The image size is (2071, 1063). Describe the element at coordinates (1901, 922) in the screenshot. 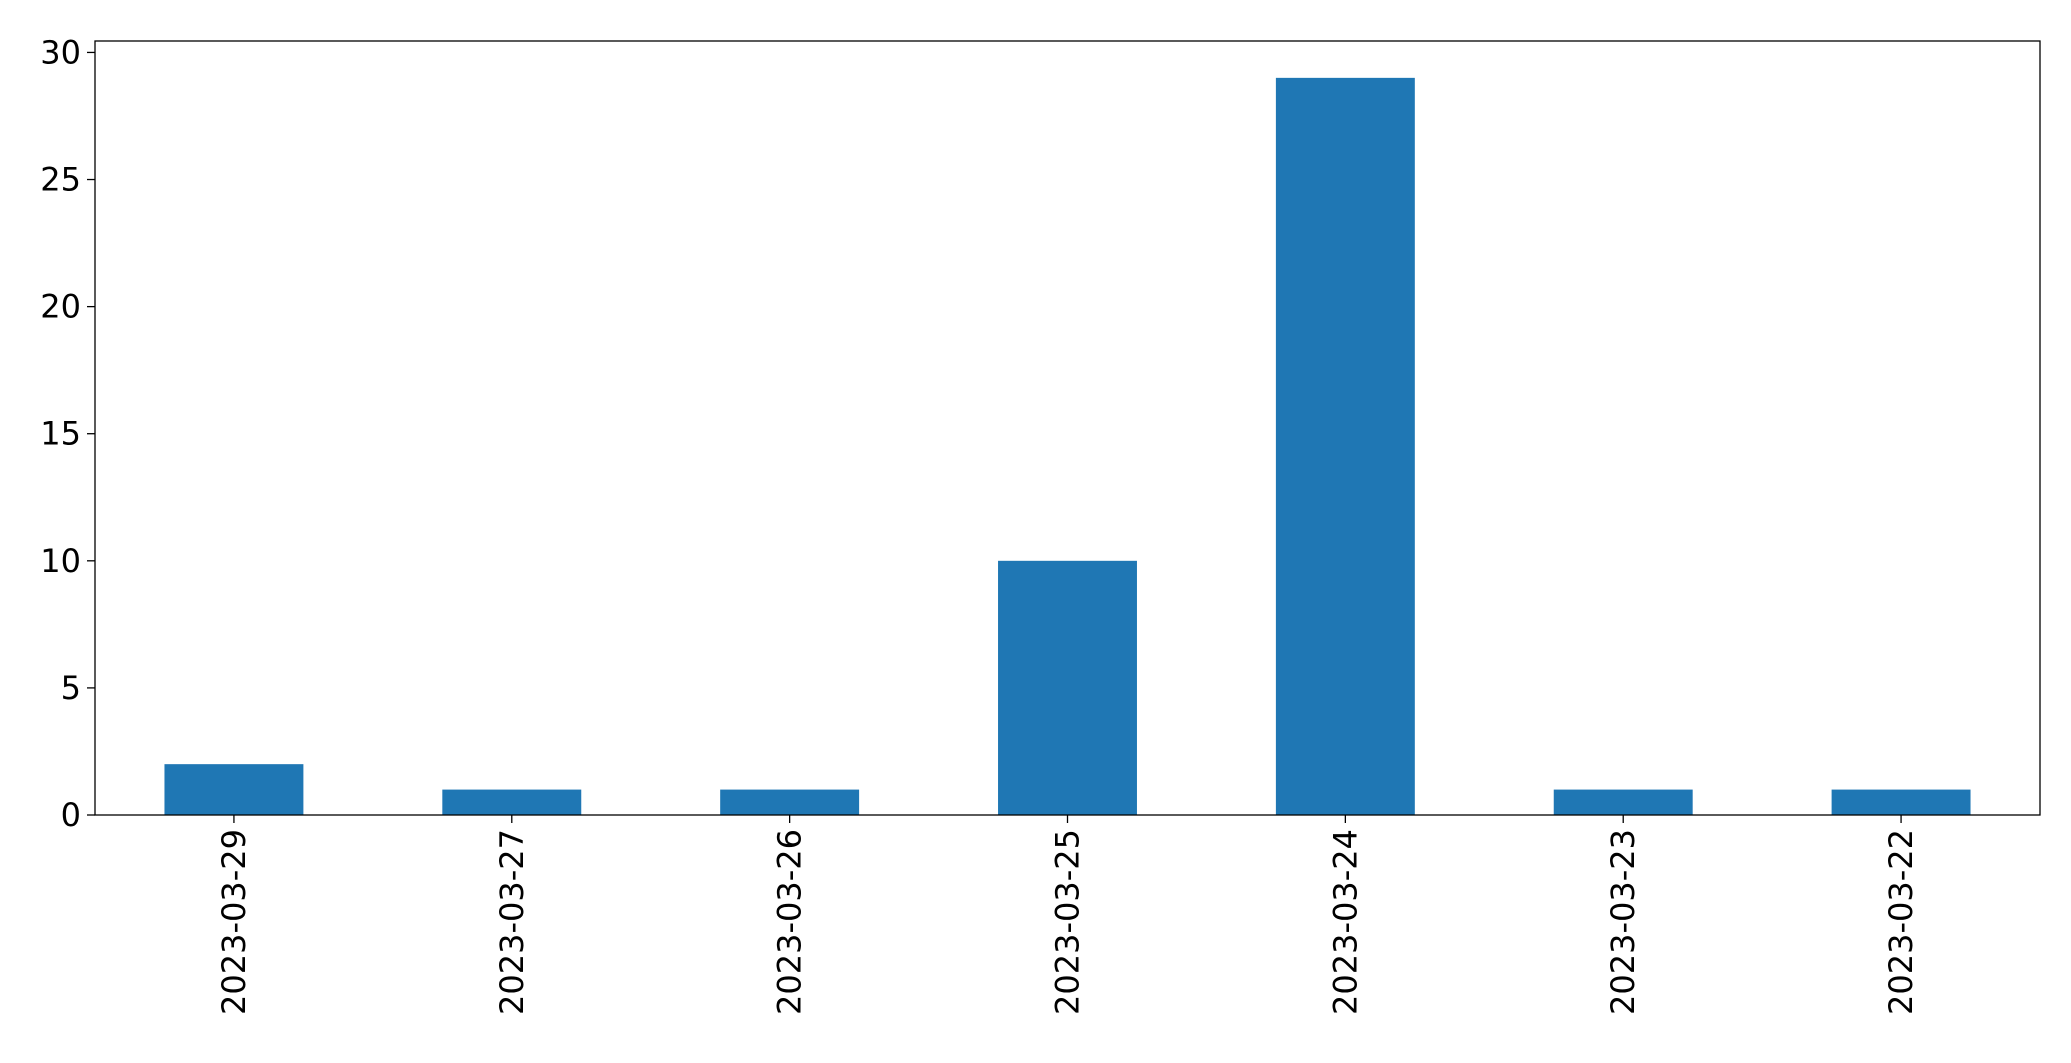

I see `x-tick-label: 2023-03-22` at that location.